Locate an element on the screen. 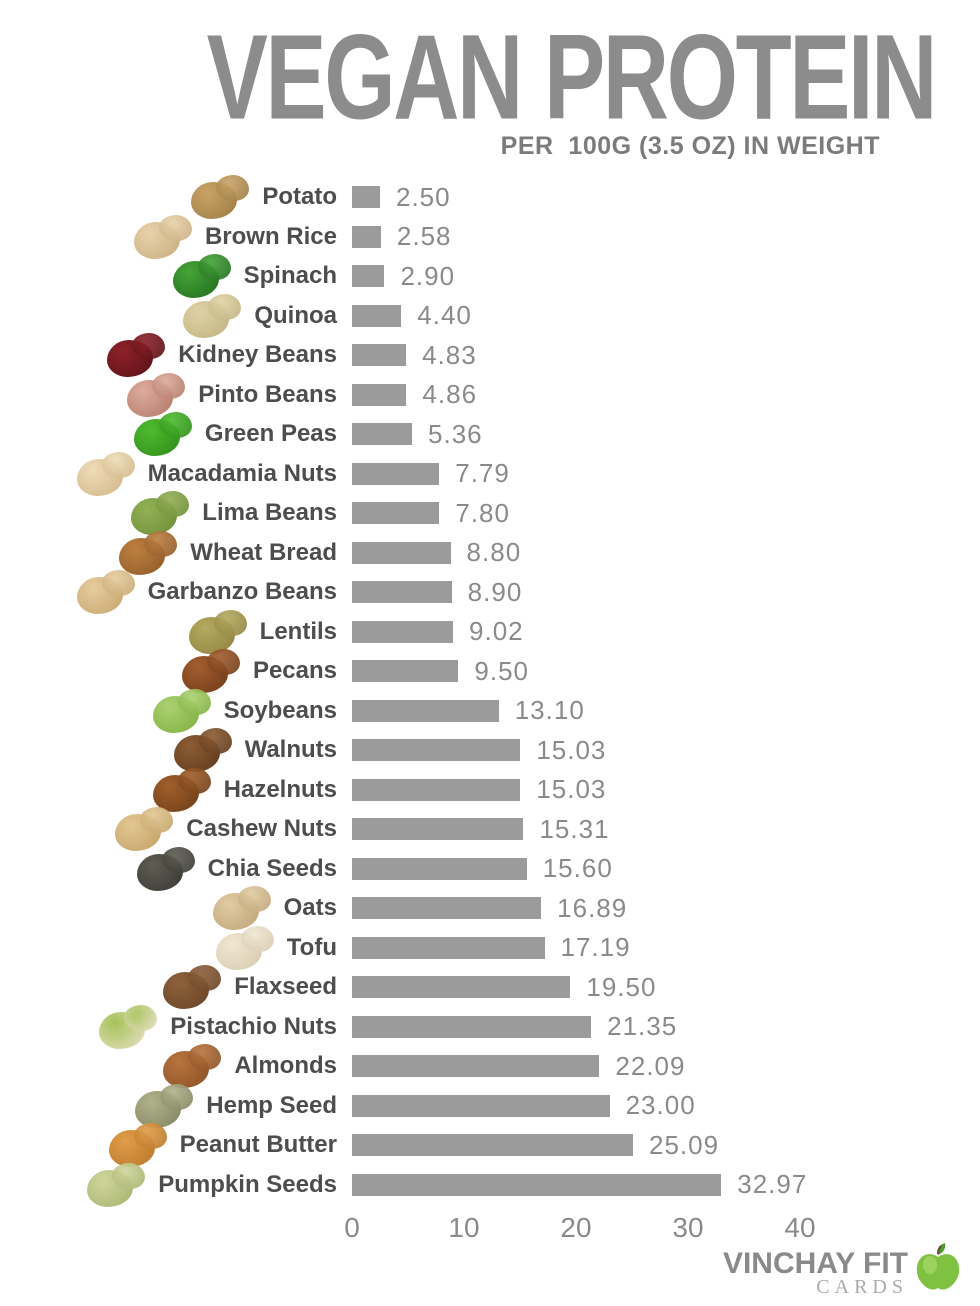 This screenshot has height=1306, width=980. bar-zone: 9.02 is located at coordinates (576, 631).